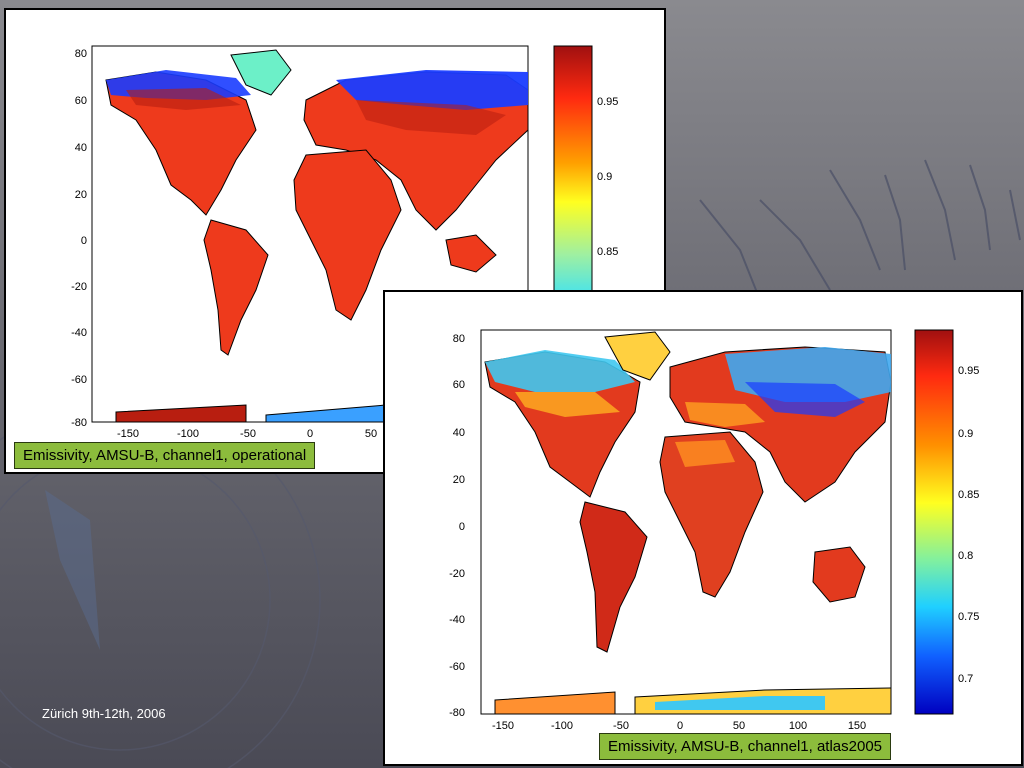 The width and height of the screenshot is (1024, 768). I want to click on colorbar-ticks: 0.95 0.9 0.85 0.8 0.75 0.7, so click(968, 525).